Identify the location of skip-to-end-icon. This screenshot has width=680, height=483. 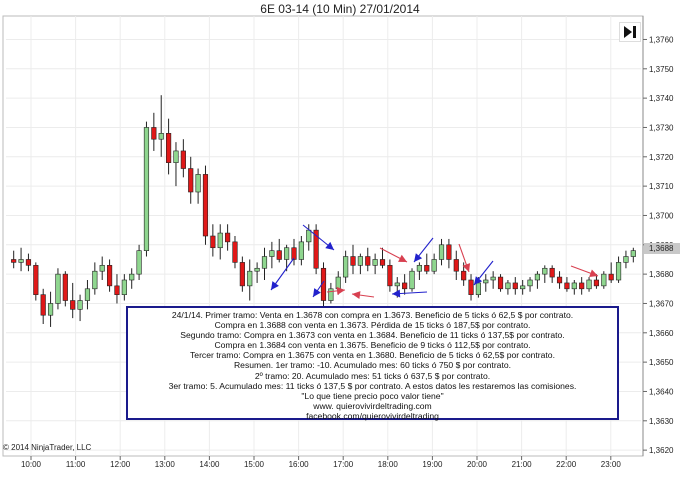
(630, 32).